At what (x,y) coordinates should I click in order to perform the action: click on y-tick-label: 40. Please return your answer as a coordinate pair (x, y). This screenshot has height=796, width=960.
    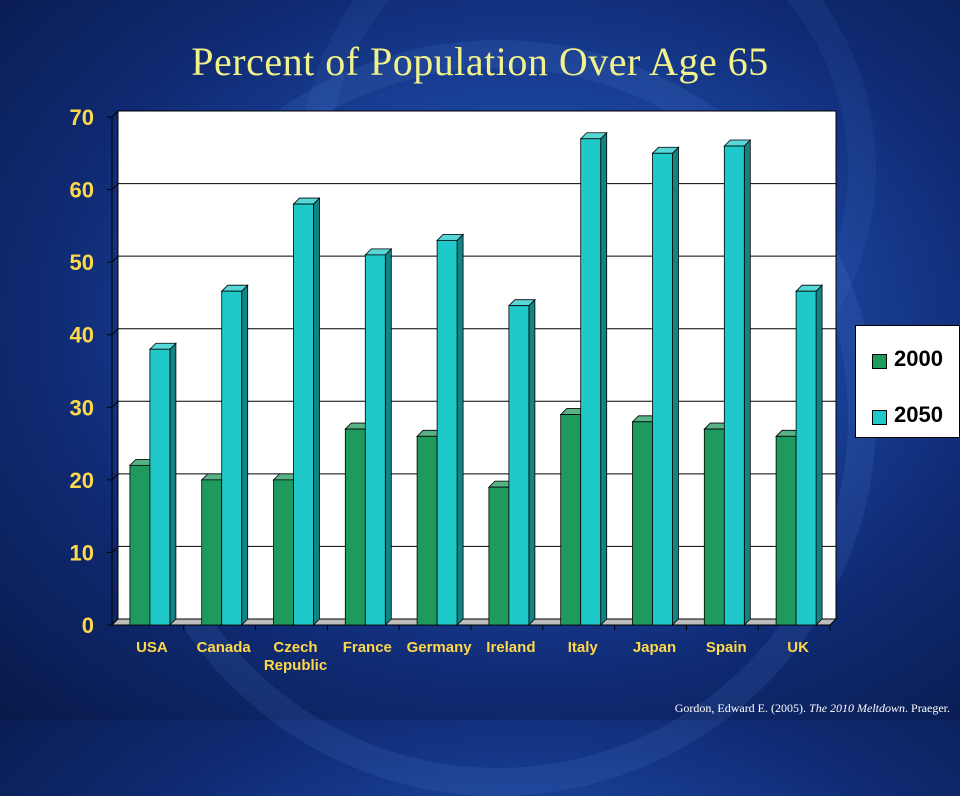
    Looking at the image, I should click on (82, 335).